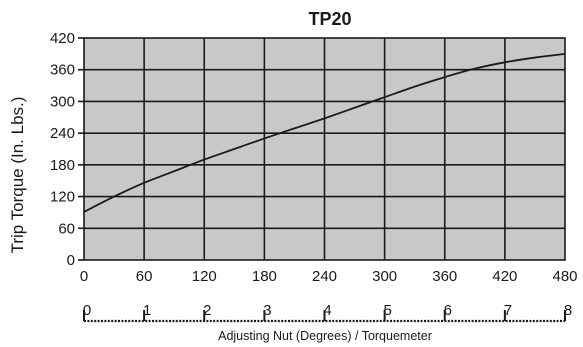 This screenshot has height=347, width=583. What do you see at coordinates (264, 276) in the screenshot?
I see `x-tick-label: 180` at bounding box center [264, 276].